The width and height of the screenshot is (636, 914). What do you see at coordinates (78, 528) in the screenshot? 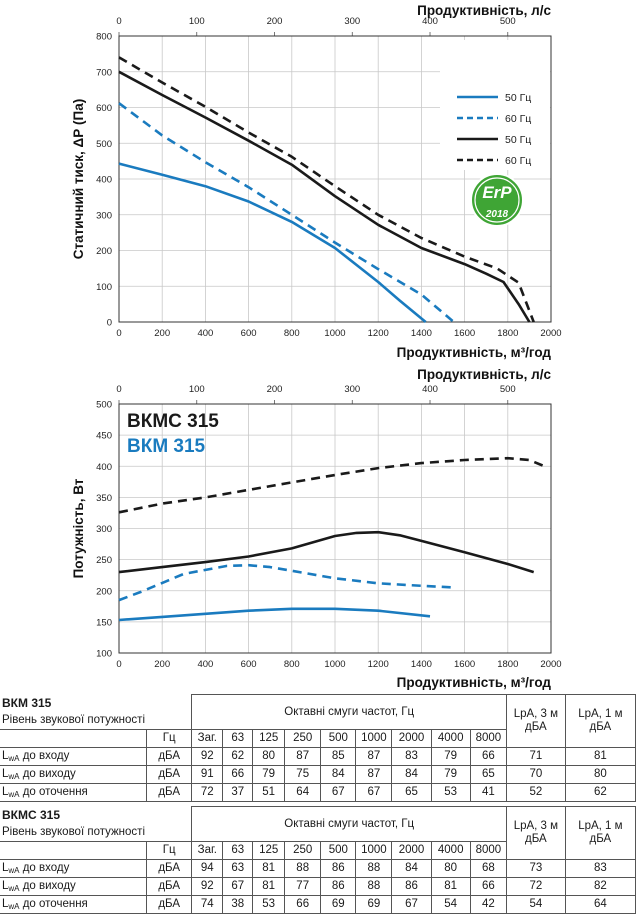
I see `y-axis-label: Потужність, Вт` at bounding box center [78, 528].